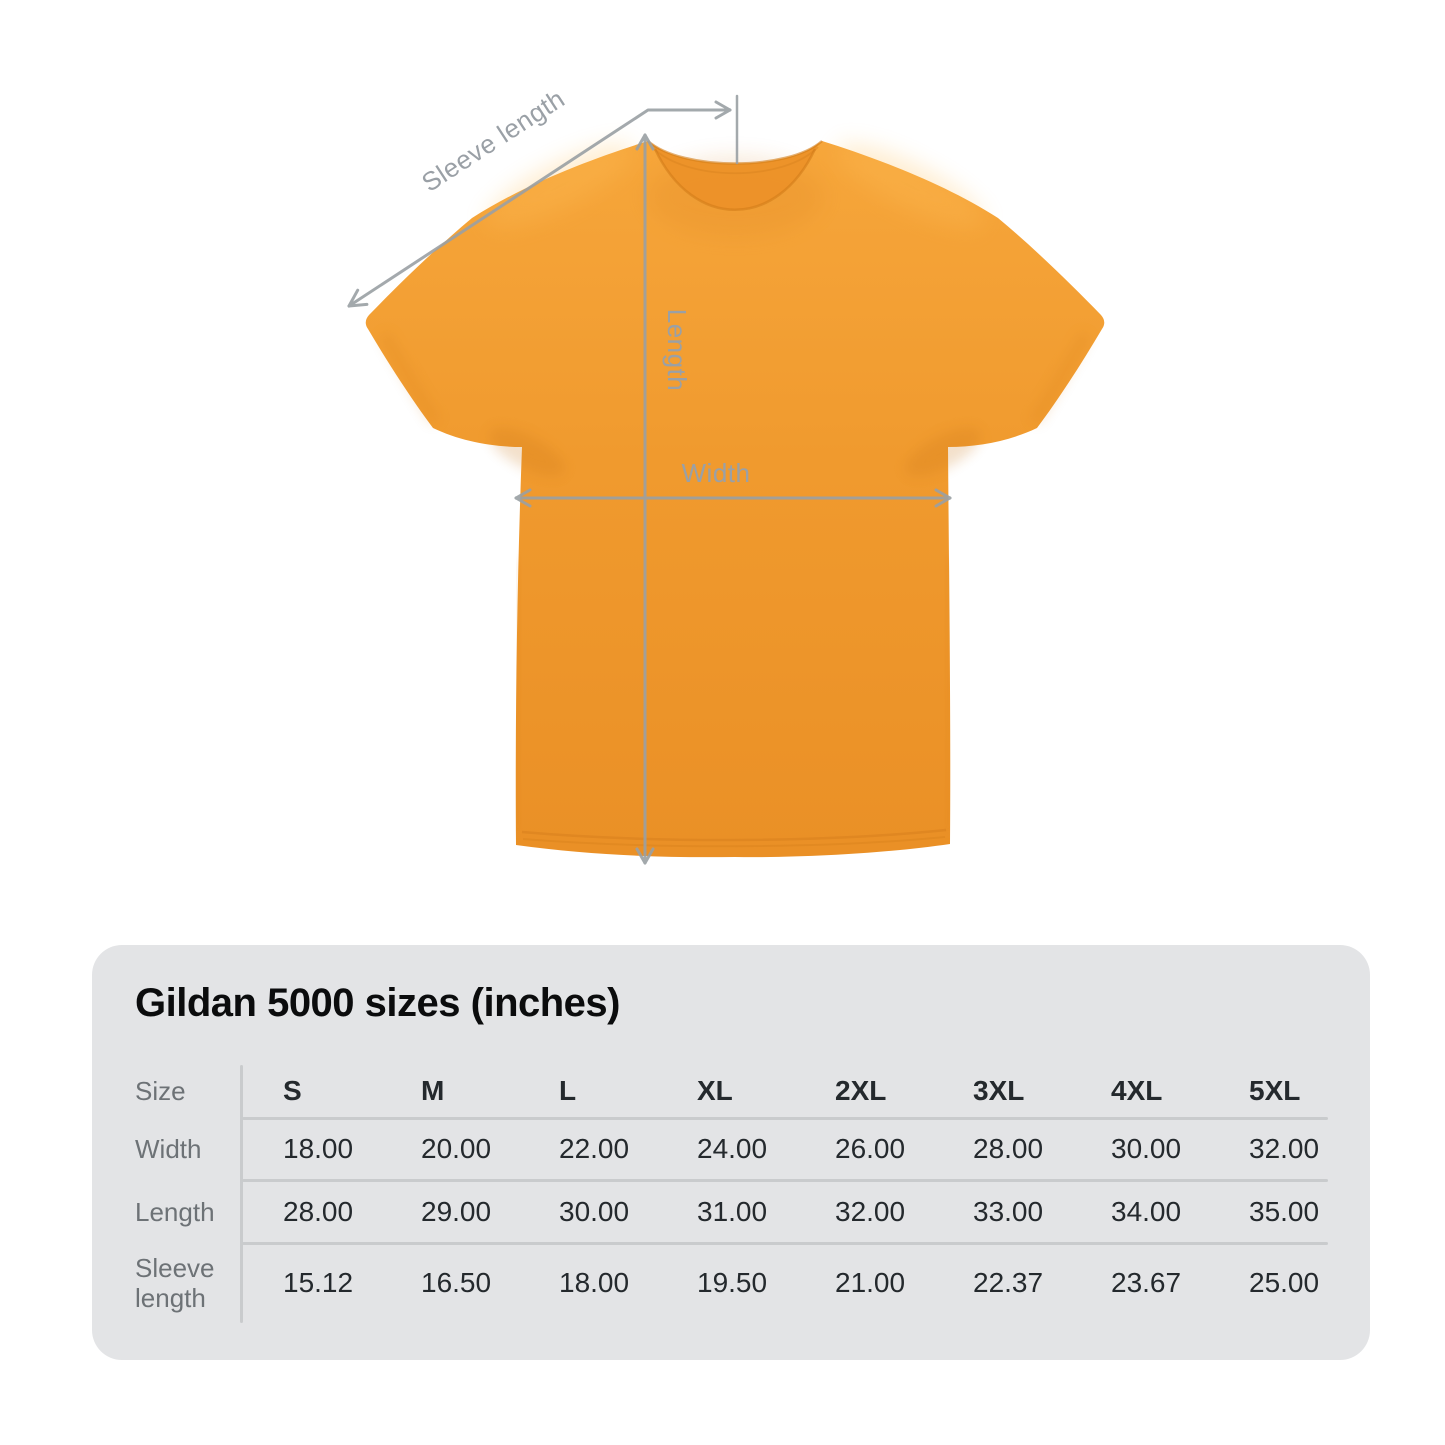 This screenshot has width=1445, height=1445. I want to click on row-label-length: Length, so click(175, 1211).